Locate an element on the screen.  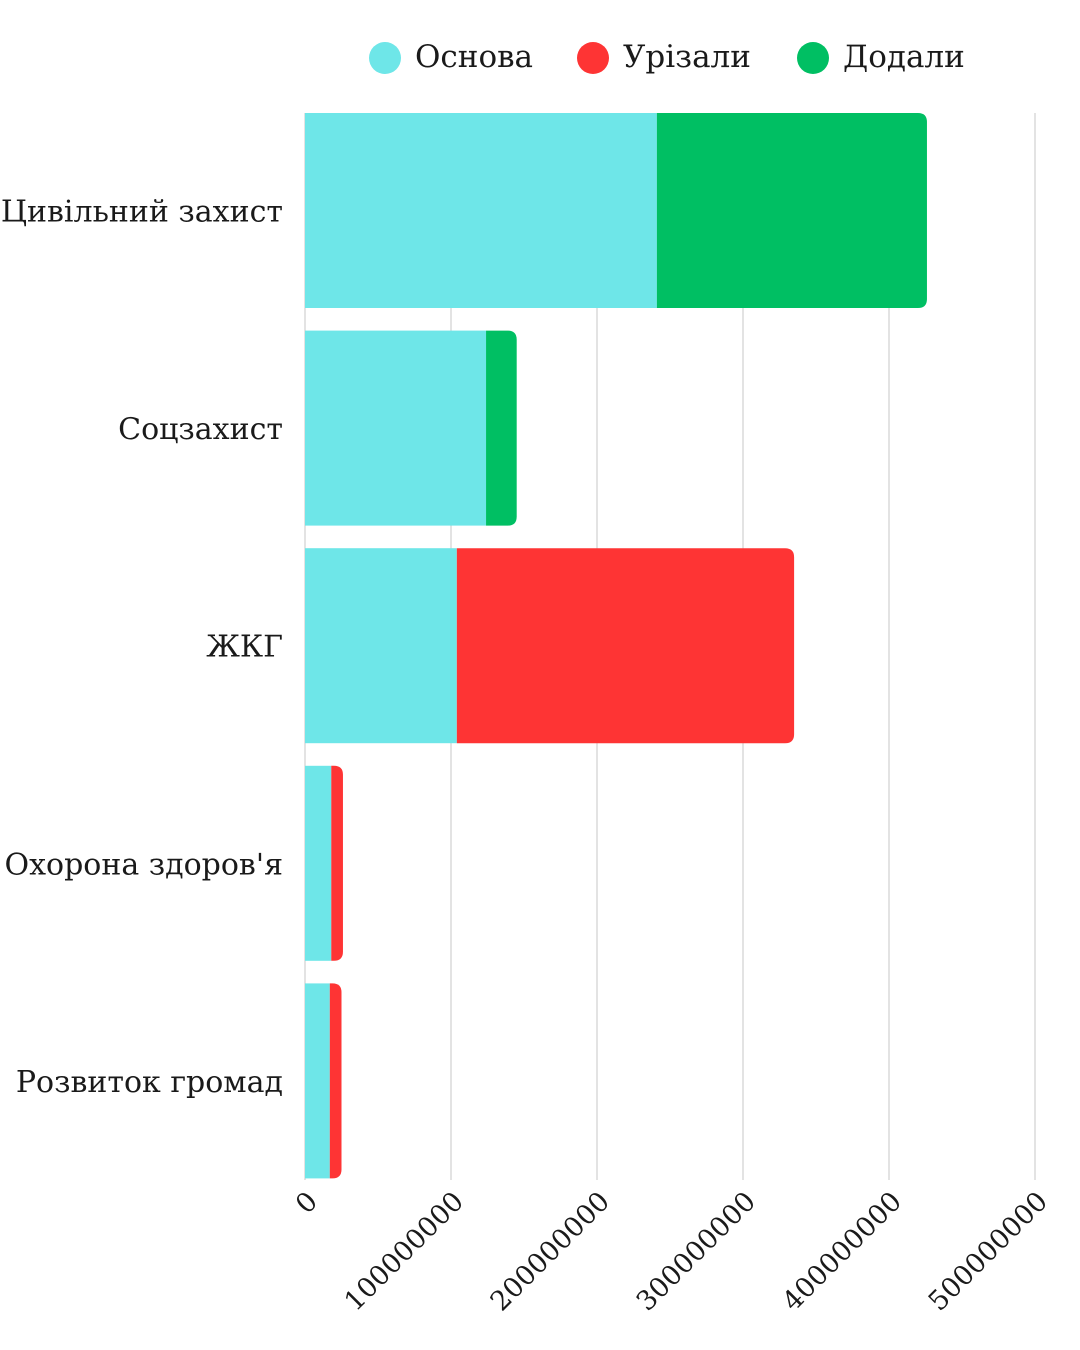
x-tick-label-2: 200000000 is located at coordinates (550, 1251).